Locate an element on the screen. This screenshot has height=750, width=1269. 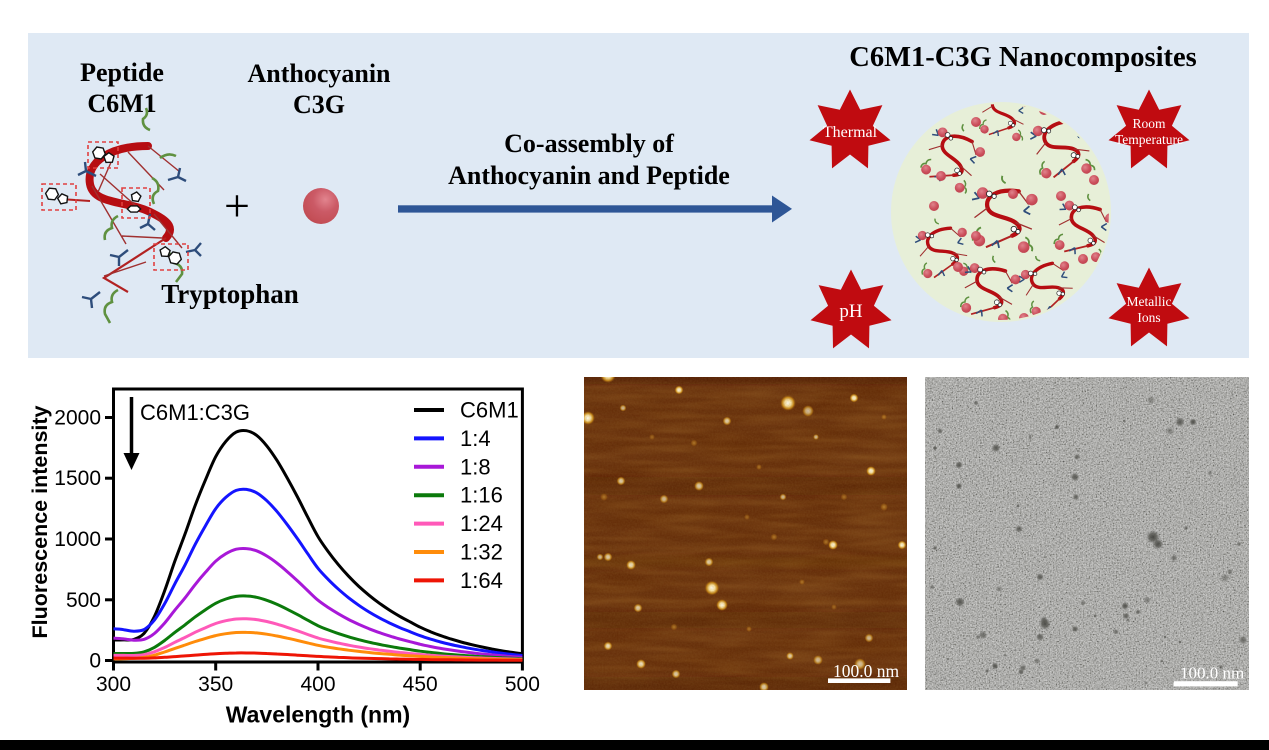
svg-text: 1:64 is located at coordinates (481, 580).